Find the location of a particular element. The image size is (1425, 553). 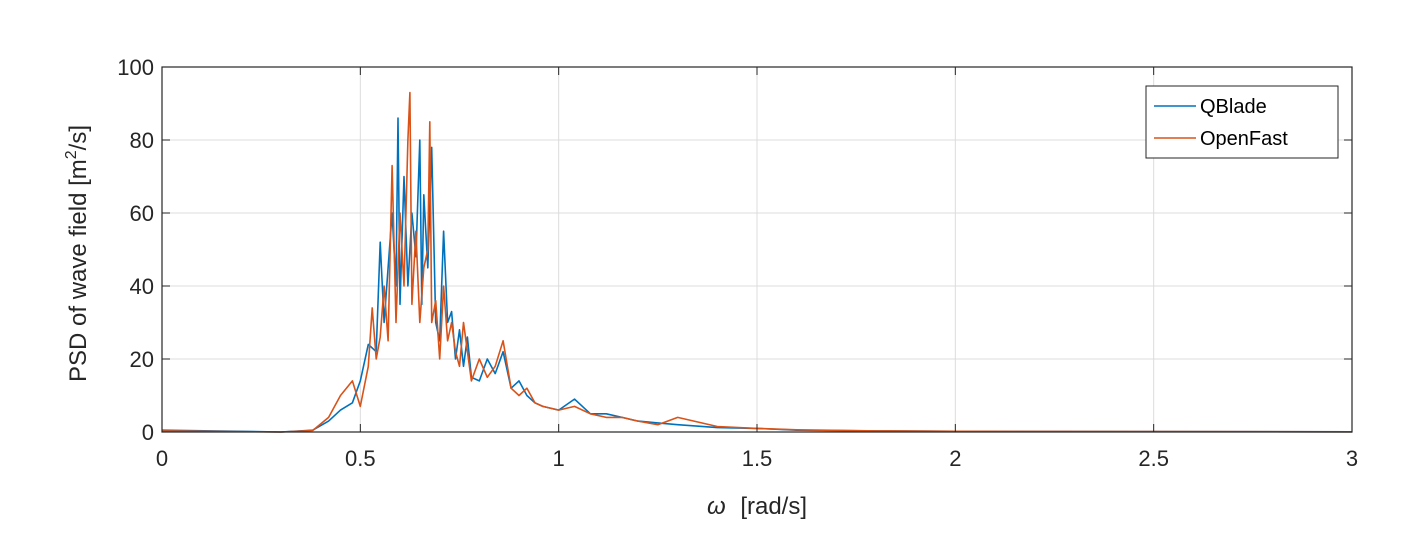

legend: QBlade OpenFast is located at coordinates (1242, 122).